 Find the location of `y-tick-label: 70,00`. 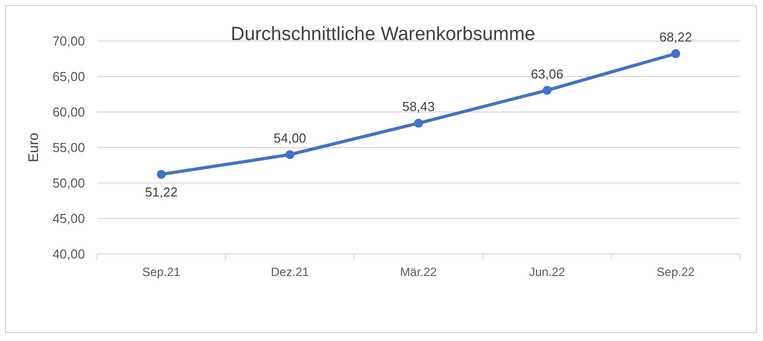

y-tick-label: 70,00 is located at coordinates (68, 41).